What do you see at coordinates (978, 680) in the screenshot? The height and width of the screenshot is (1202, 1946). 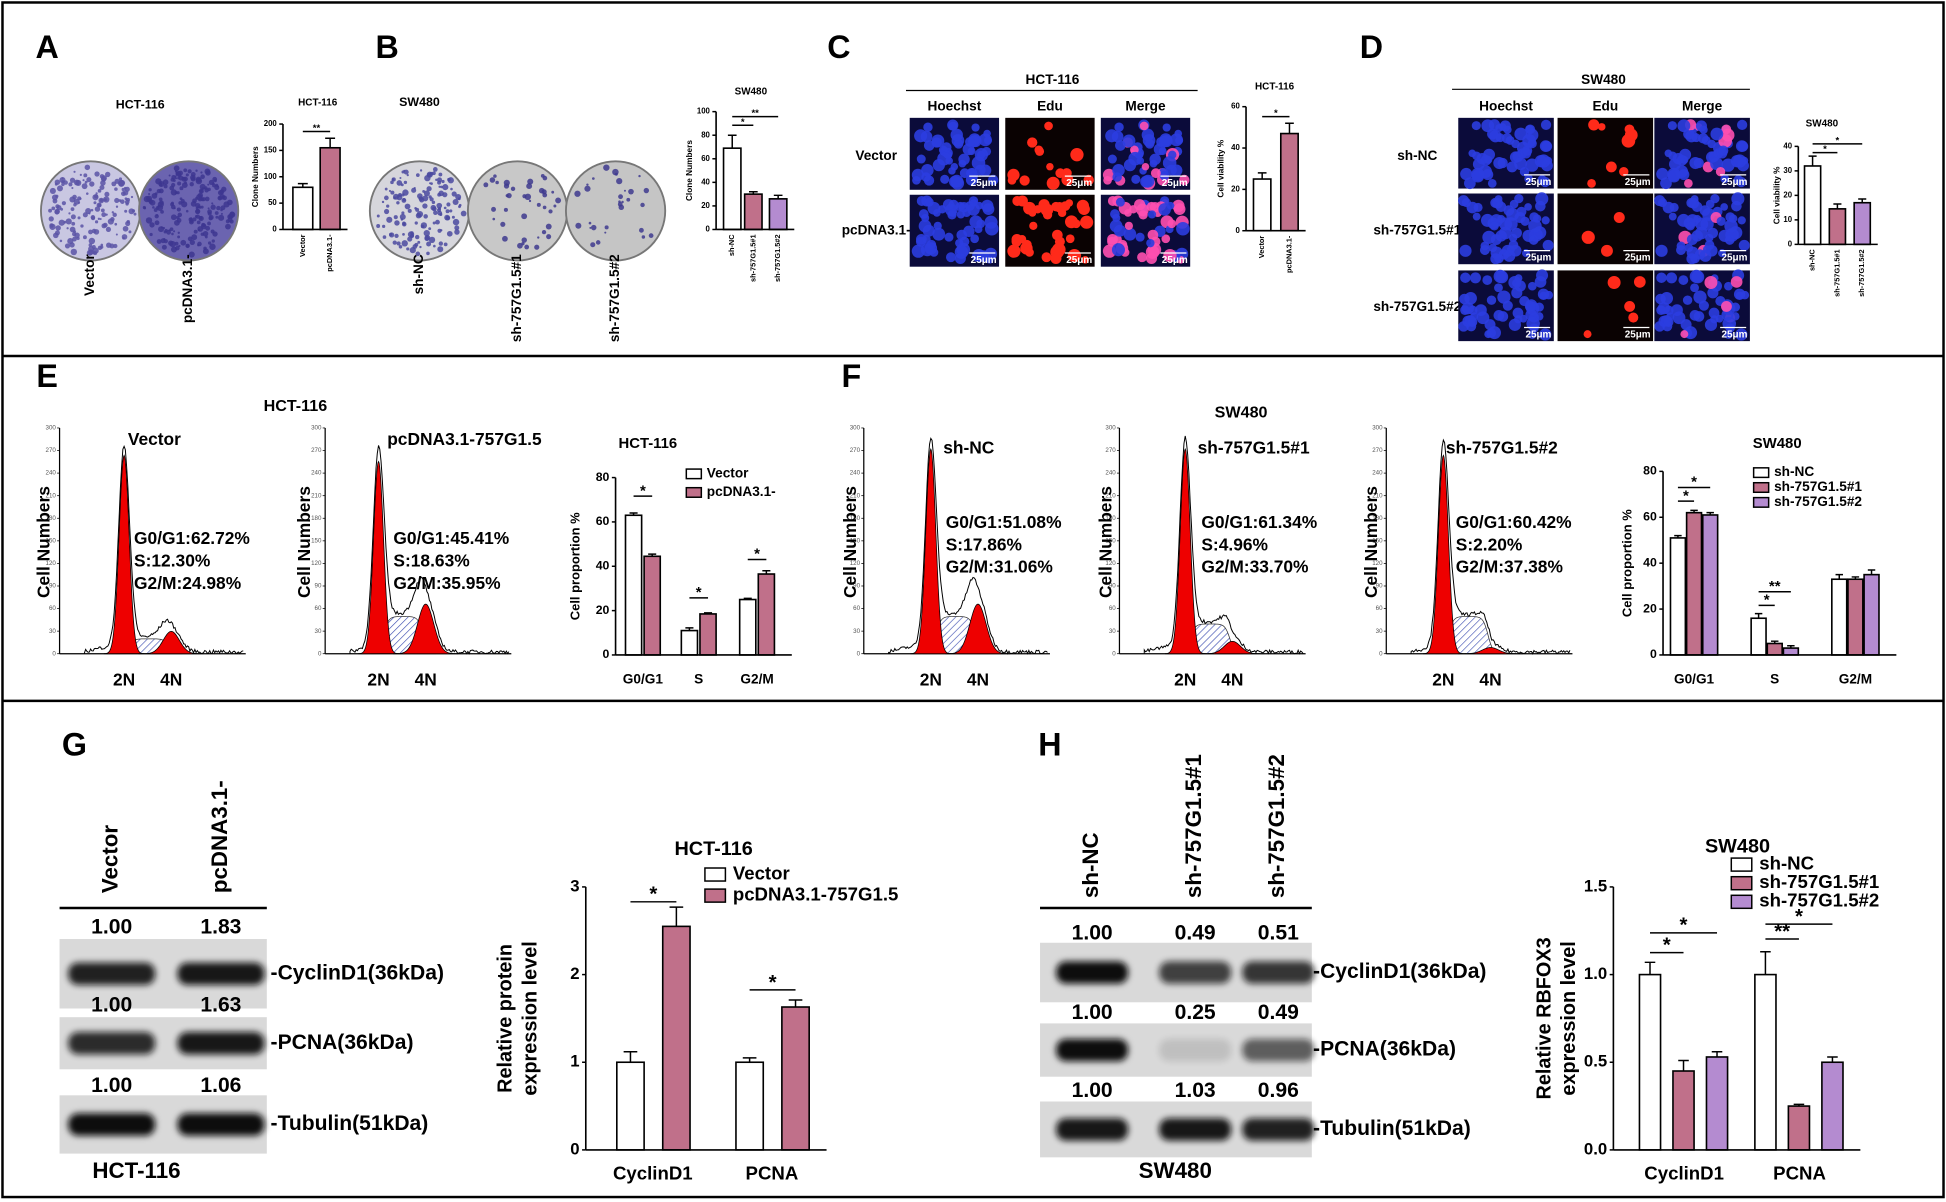 I see `hist-x-label: 4N` at bounding box center [978, 680].